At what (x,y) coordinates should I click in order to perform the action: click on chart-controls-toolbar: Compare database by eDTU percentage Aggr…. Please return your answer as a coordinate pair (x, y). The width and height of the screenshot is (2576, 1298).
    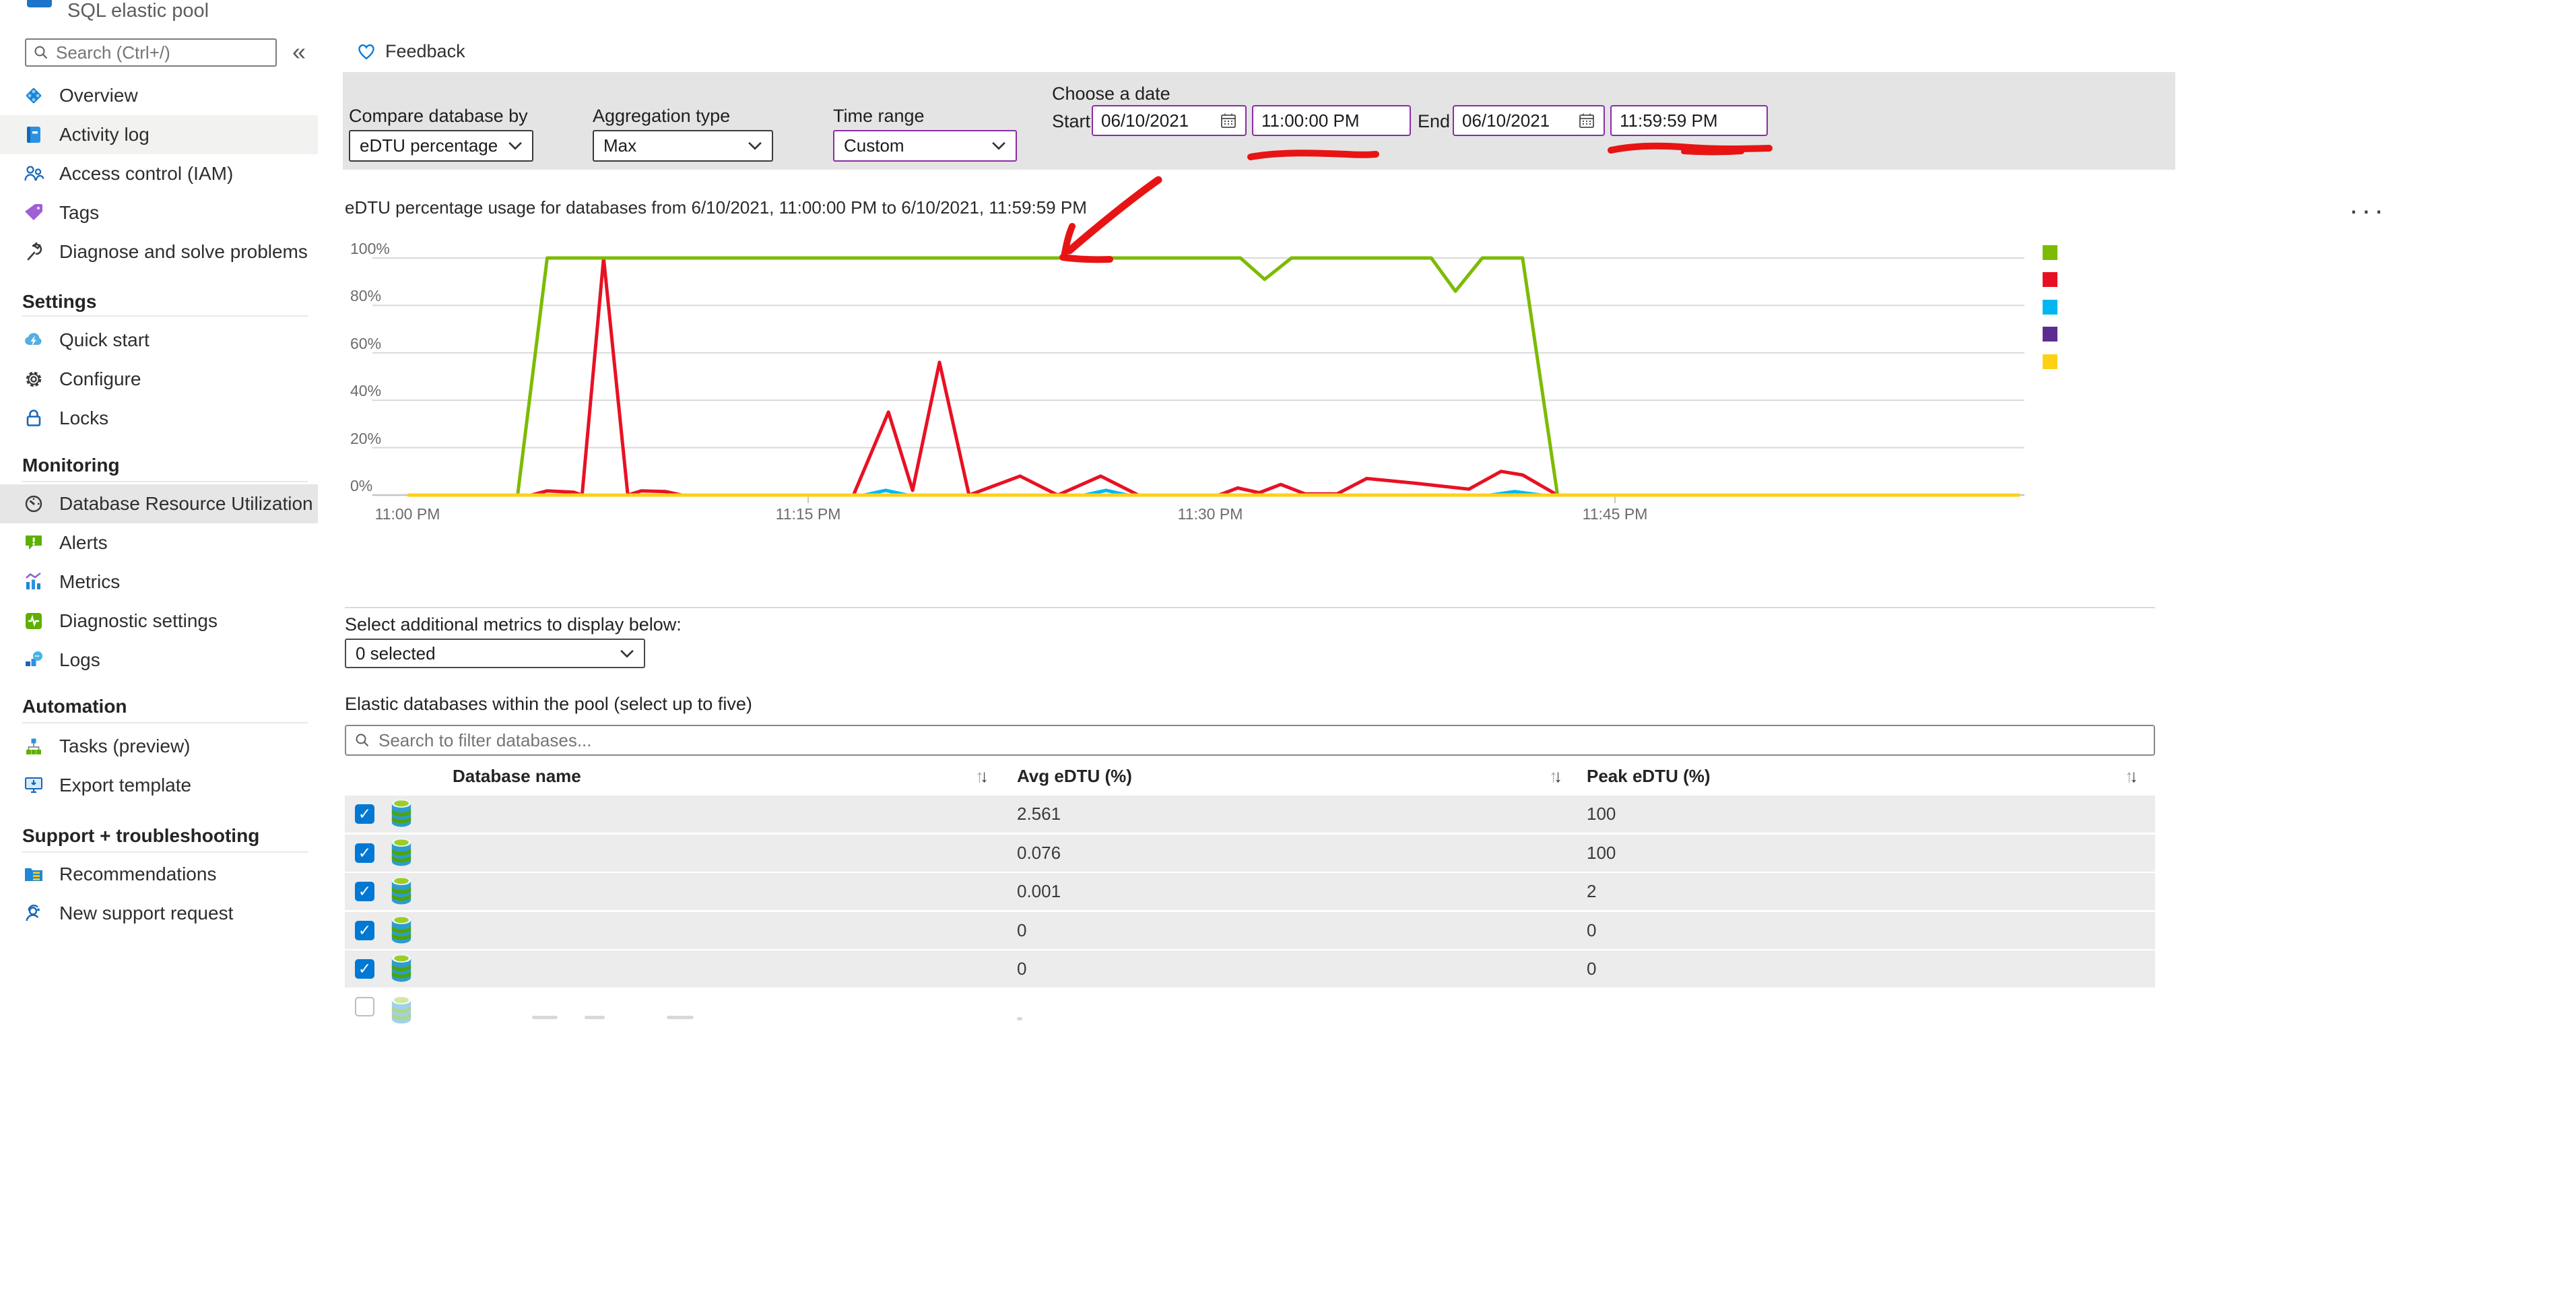
    Looking at the image, I should click on (1363, 146).